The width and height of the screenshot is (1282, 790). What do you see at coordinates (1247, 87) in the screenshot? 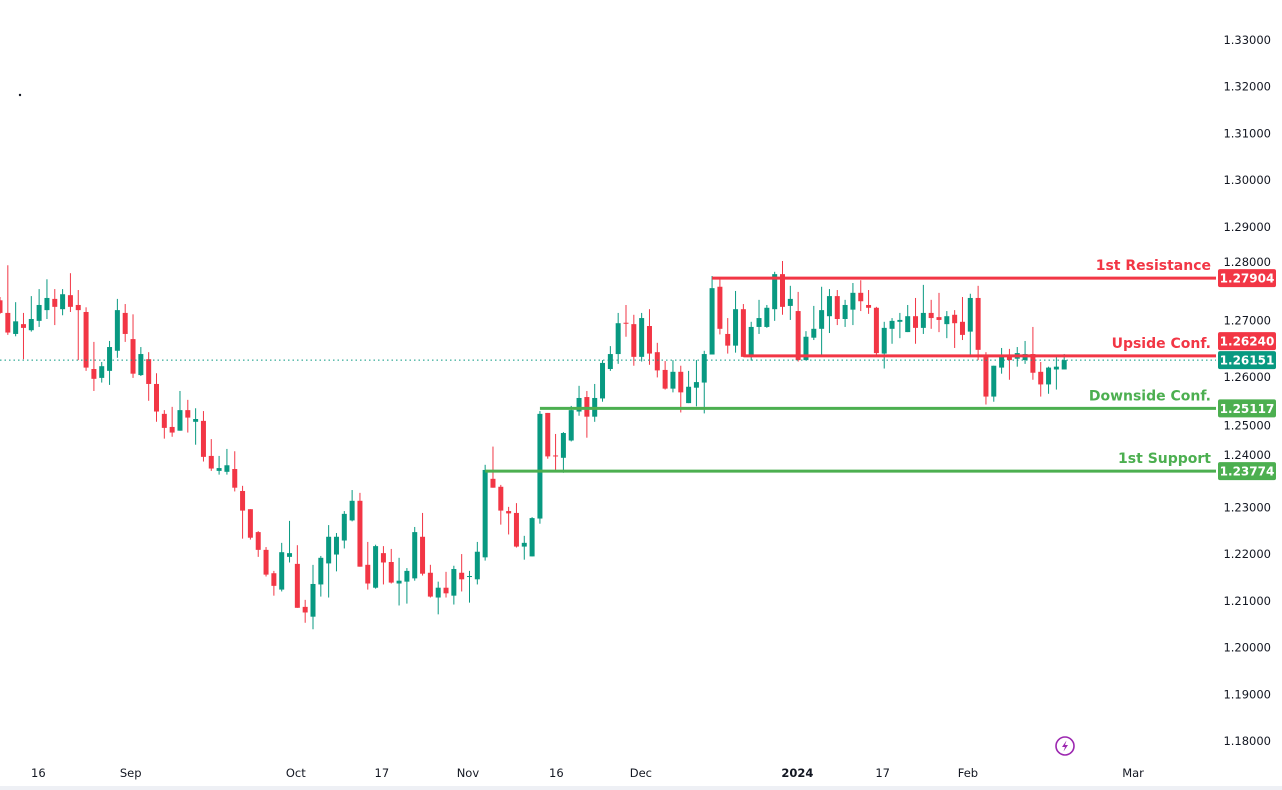
I see `price-tick-label: 1.32000` at bounding box center [1247, 87].